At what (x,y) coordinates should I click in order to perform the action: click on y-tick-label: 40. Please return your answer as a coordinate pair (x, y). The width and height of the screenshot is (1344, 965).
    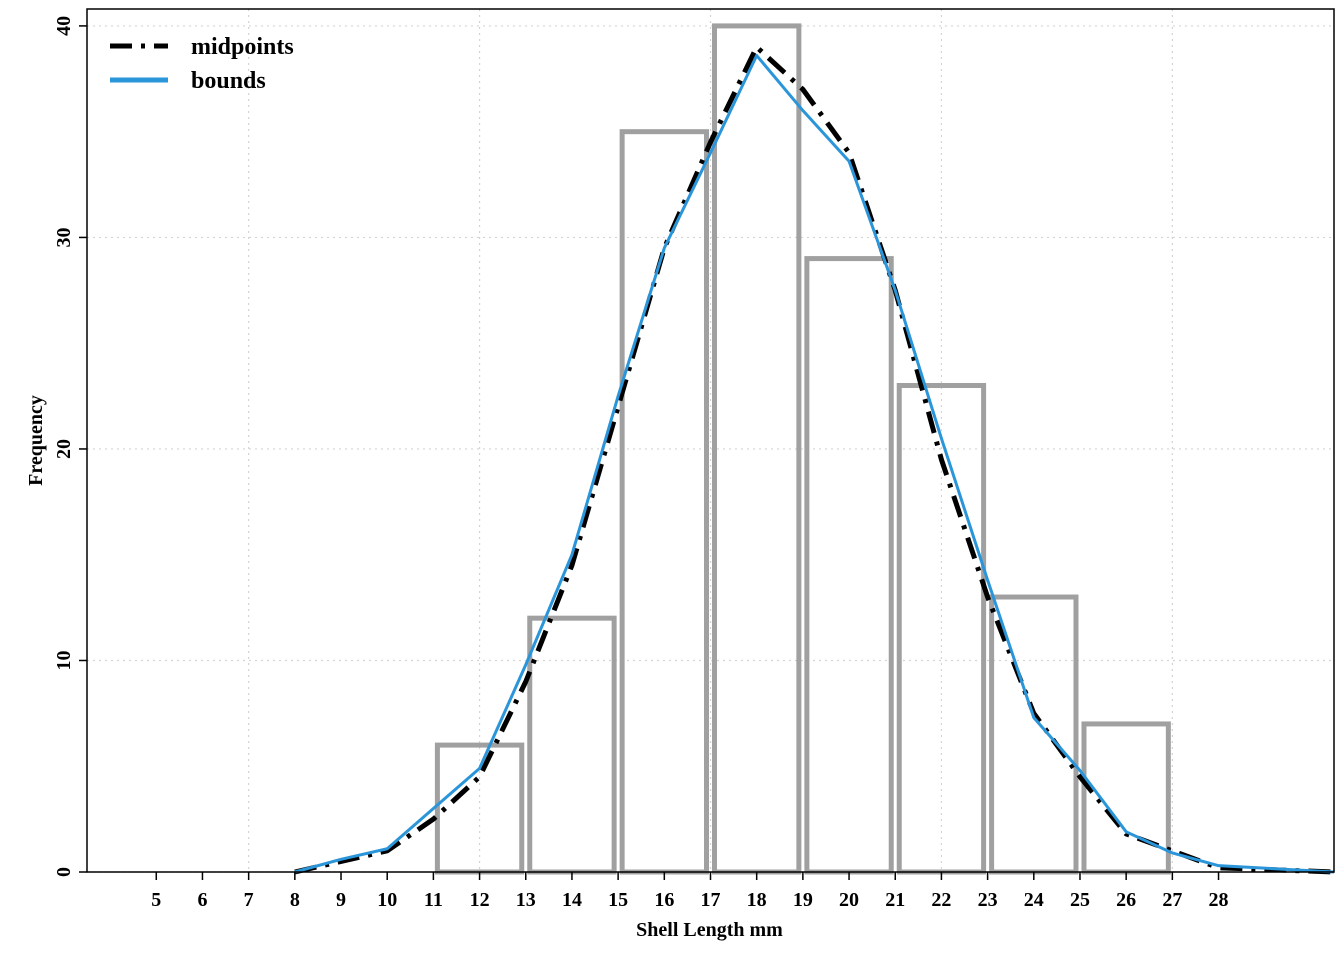
    Looking at the image, I should click on (64, 26).